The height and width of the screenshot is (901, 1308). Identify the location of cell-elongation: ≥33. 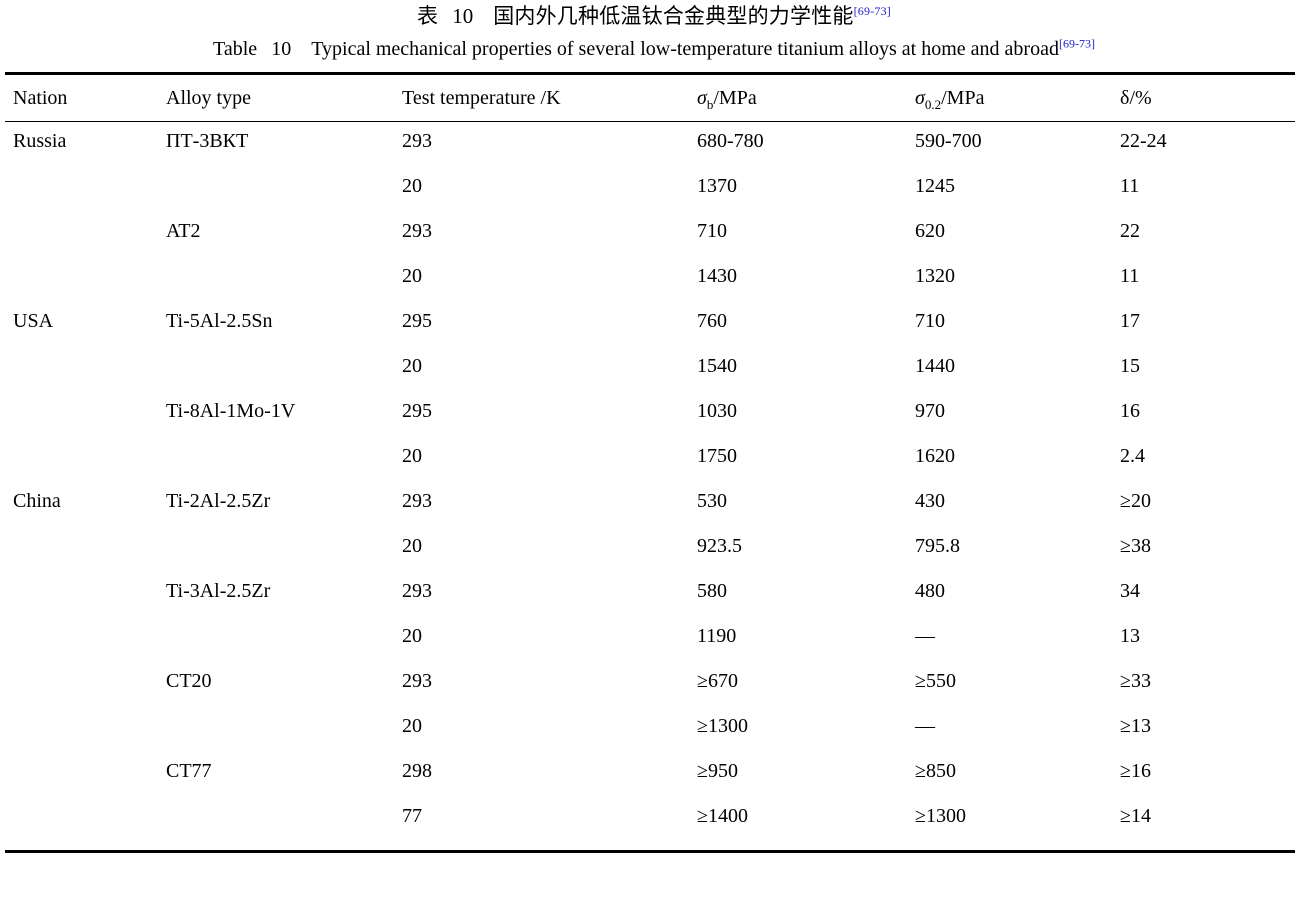
(1135, 681).